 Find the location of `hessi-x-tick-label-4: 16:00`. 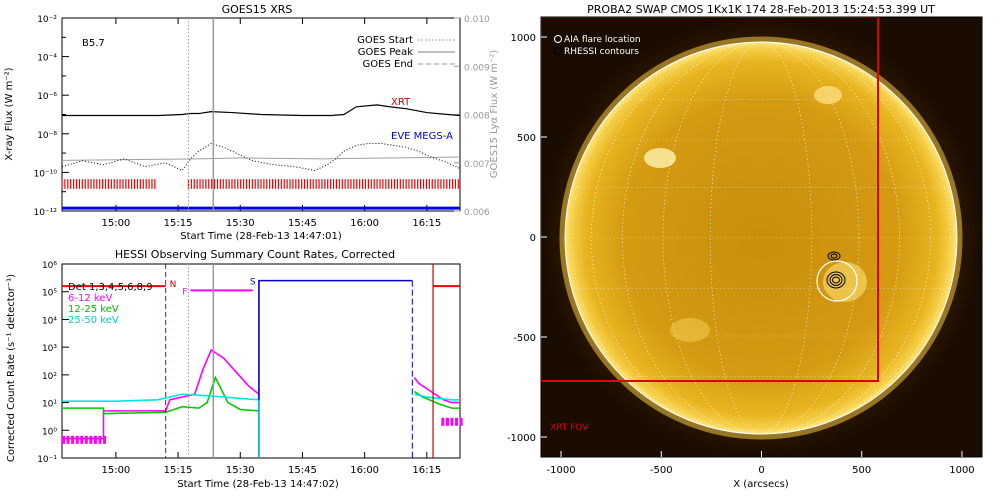

hessi-x-tick-label-4: 16:00 is located at coordinates (364, 470).